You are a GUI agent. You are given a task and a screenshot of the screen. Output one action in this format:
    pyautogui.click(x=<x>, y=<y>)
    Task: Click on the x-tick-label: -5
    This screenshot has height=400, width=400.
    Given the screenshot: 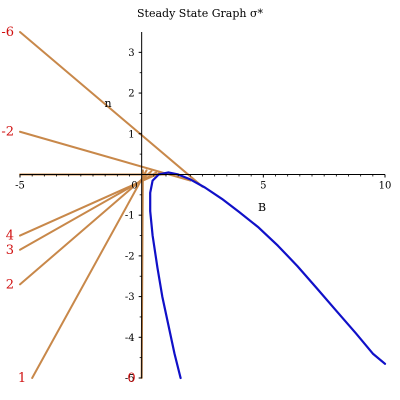 What is the action you would take?
    pyautogui.click(x=20, y=185)
    